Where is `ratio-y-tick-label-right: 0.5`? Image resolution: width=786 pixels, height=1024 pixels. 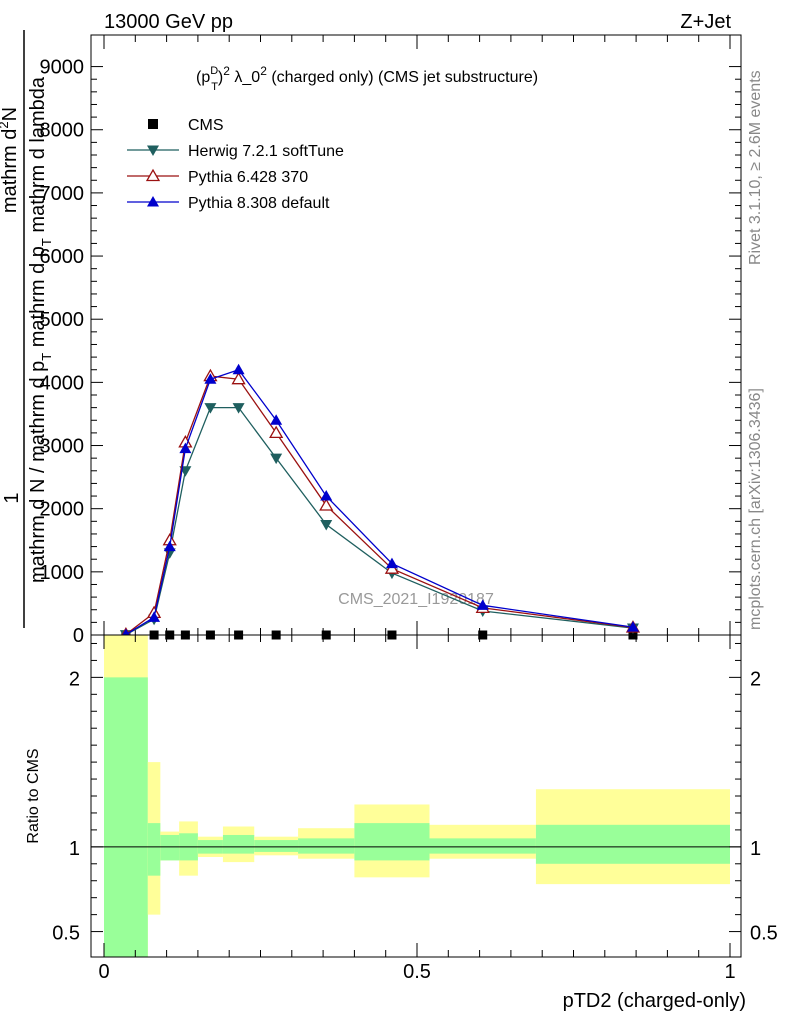 ratio-y-tick-label-right: 0.5 is located at coordinates (764, 934).